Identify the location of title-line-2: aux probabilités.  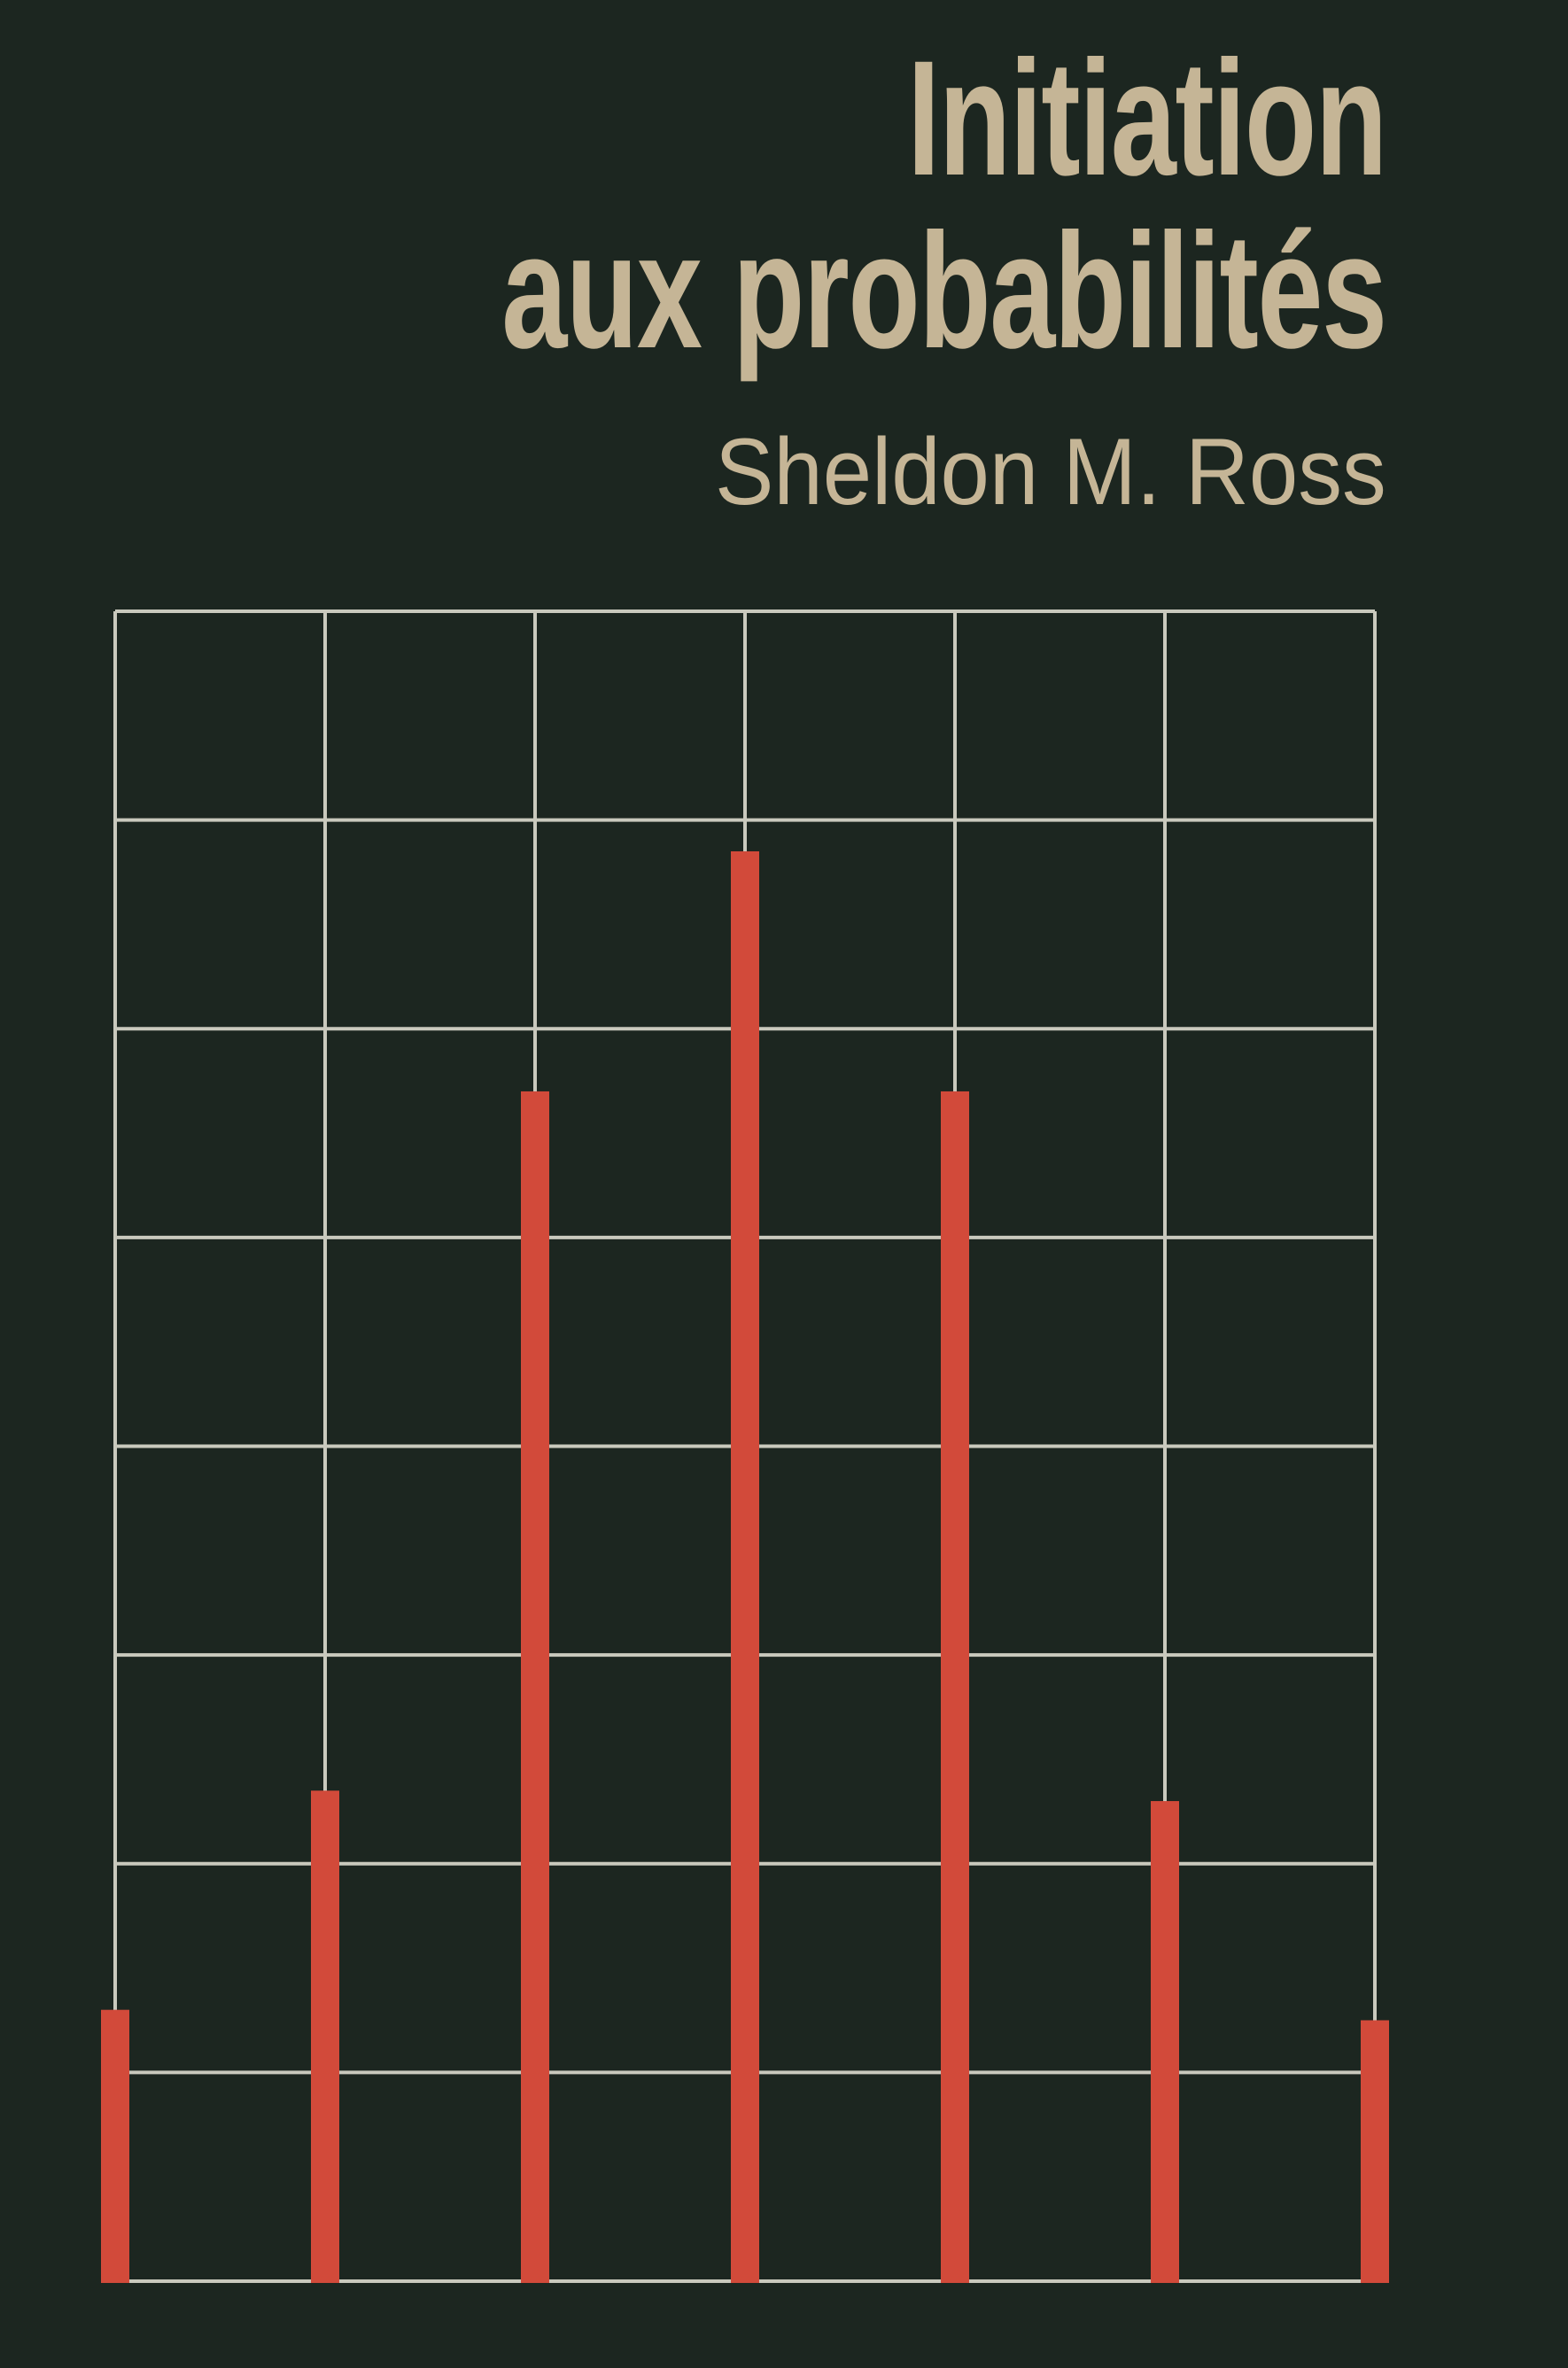
(944, 291).